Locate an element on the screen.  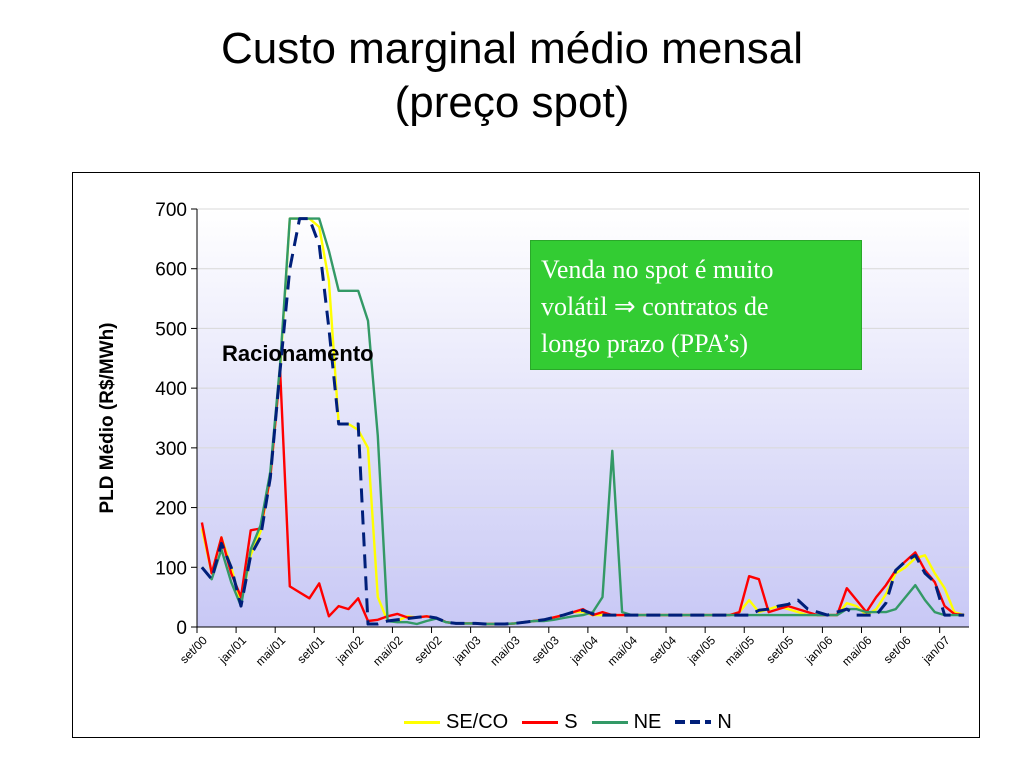
y-tick-label: 0 is located at coordinates (181, 628).